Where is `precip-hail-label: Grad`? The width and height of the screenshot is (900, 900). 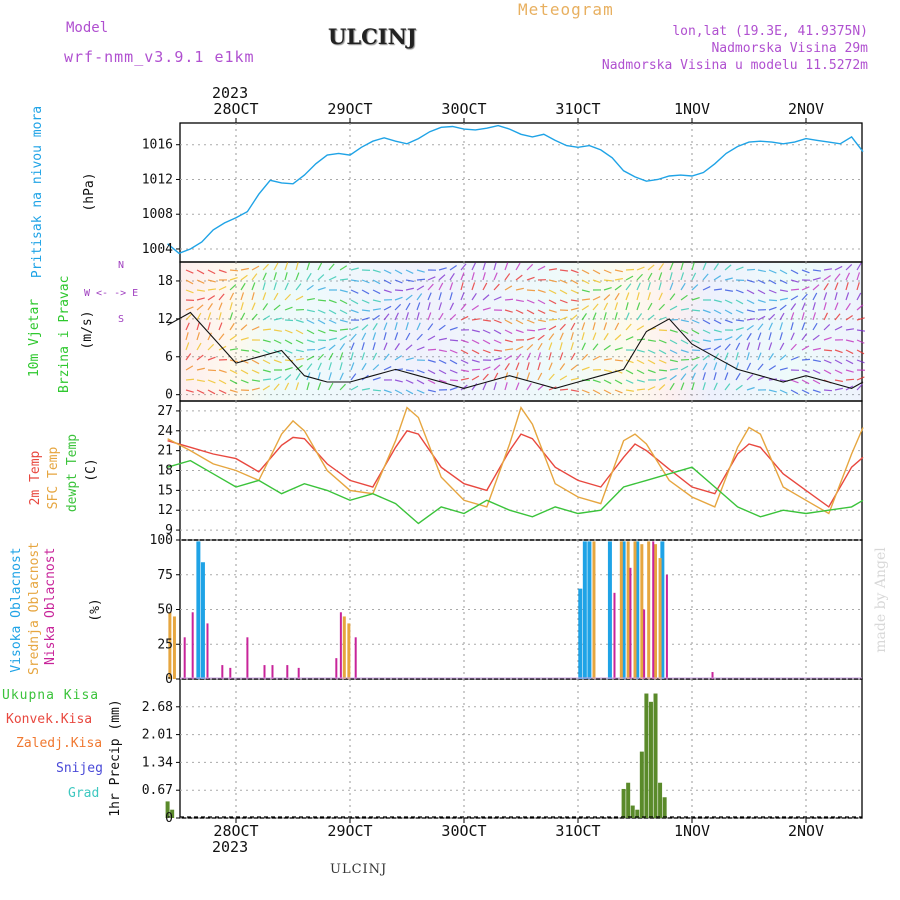
precip-hail-label: Grad is located at coordinates (84, 793).